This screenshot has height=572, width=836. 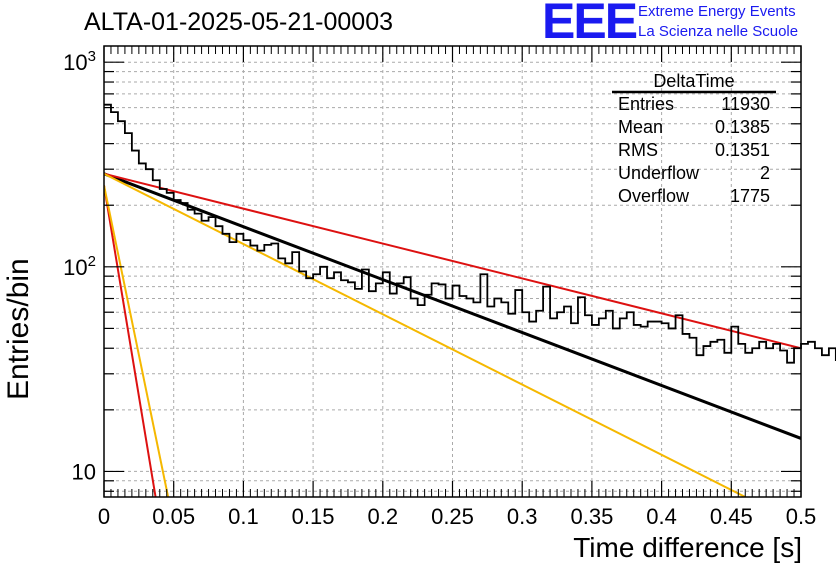 I want to click on x-tick-label: 0.3, so click(x=522, y=516).